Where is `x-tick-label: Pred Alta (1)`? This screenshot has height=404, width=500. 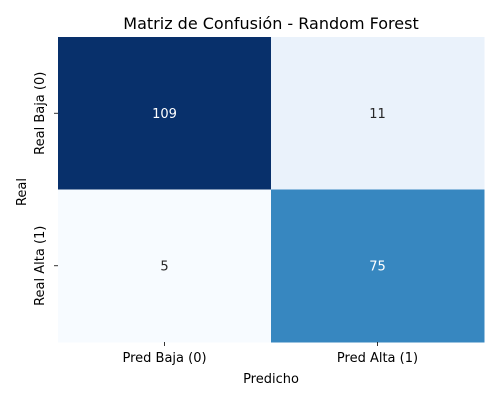 x-tick-label: Pred Alta (1) is located at coordinates (377, 358).